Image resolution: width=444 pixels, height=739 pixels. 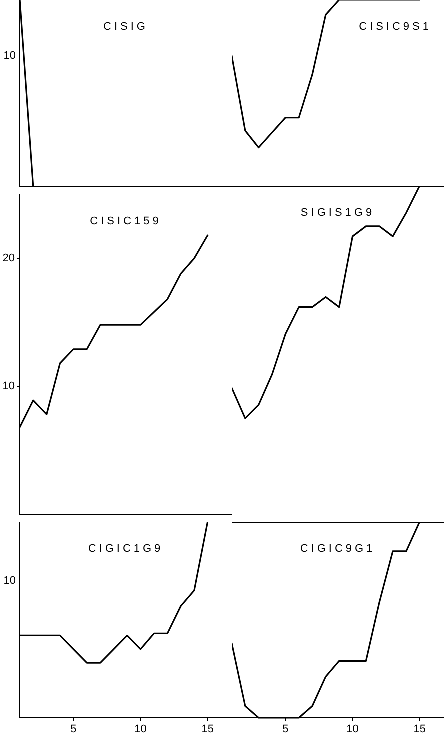 What do you see at coordinates (126, 222) in the screenshot?
I see `text: CISIC159` at bounding box center [126, 222].